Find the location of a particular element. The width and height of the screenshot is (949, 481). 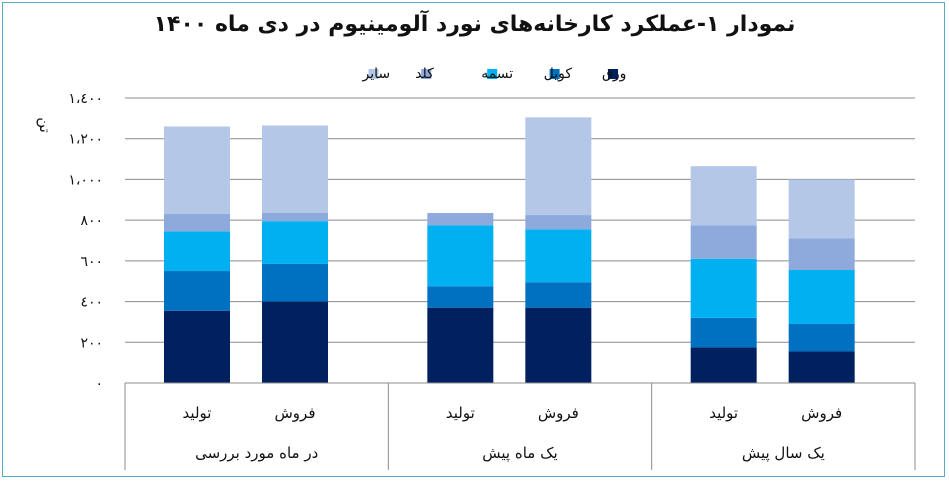

legend-label: ورق is located at coordinates (614, 74).